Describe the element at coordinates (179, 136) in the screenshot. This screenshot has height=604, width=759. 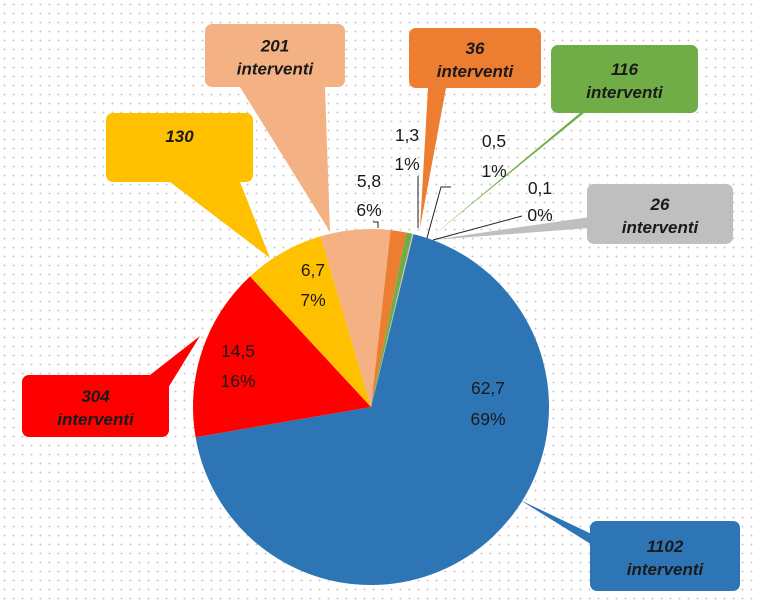
I see `callout-count-2: 130` at that location.